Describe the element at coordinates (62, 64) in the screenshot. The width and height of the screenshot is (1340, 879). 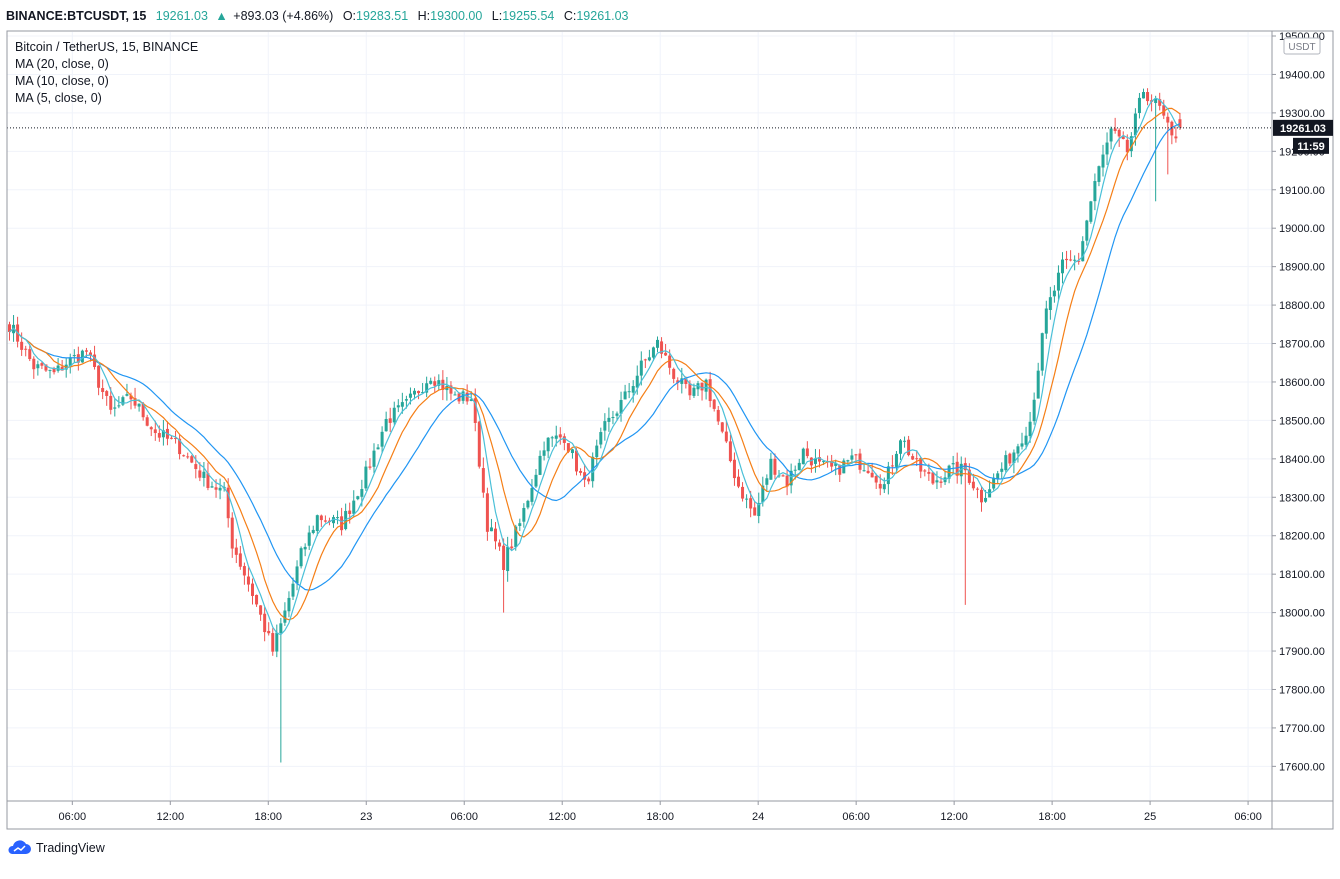
I see `legend-ma20: MA (20, close, 0)` at that location.